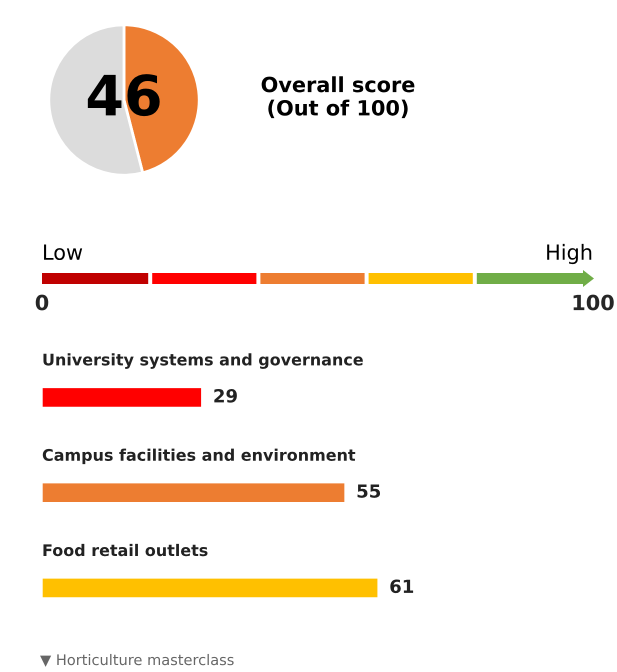 This screenshot has height=672, width=617. Describe the element at coordinates (569, 254) in the screenshot. I see `text: High` at that location.